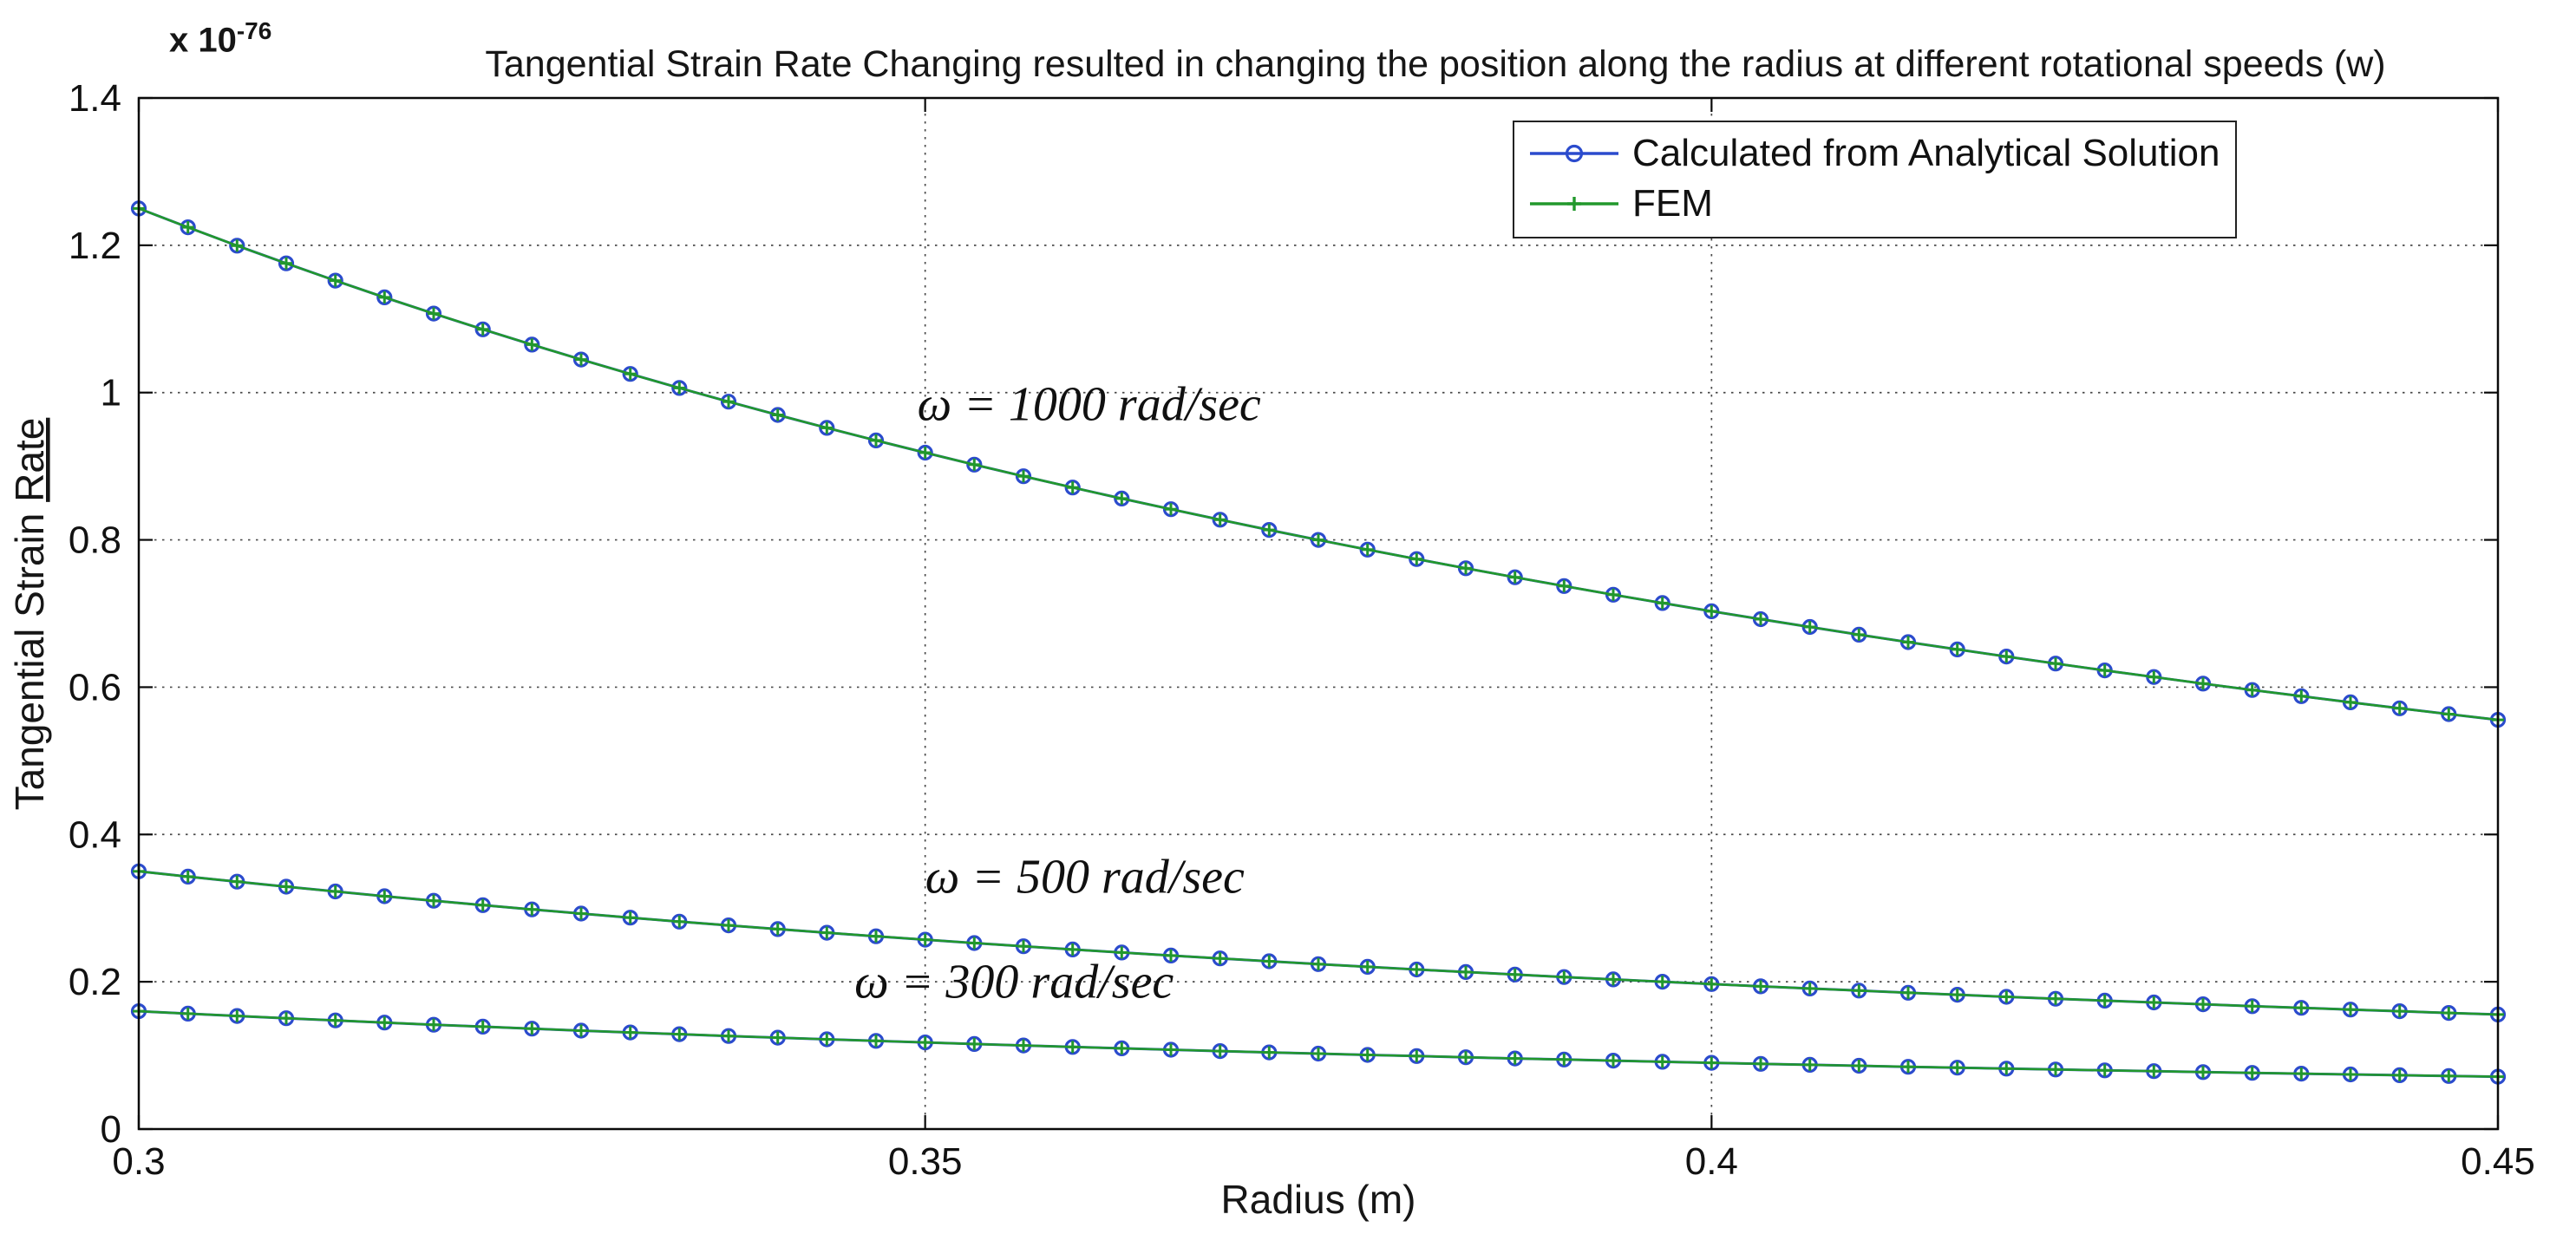 Image resolution: width=2576 pixels, height=1247 pixels. What do you see at coordinates (1574, 204) in the screenshot?
I see `legend-marker-fem-icon` at bounding box center [1574, 204].